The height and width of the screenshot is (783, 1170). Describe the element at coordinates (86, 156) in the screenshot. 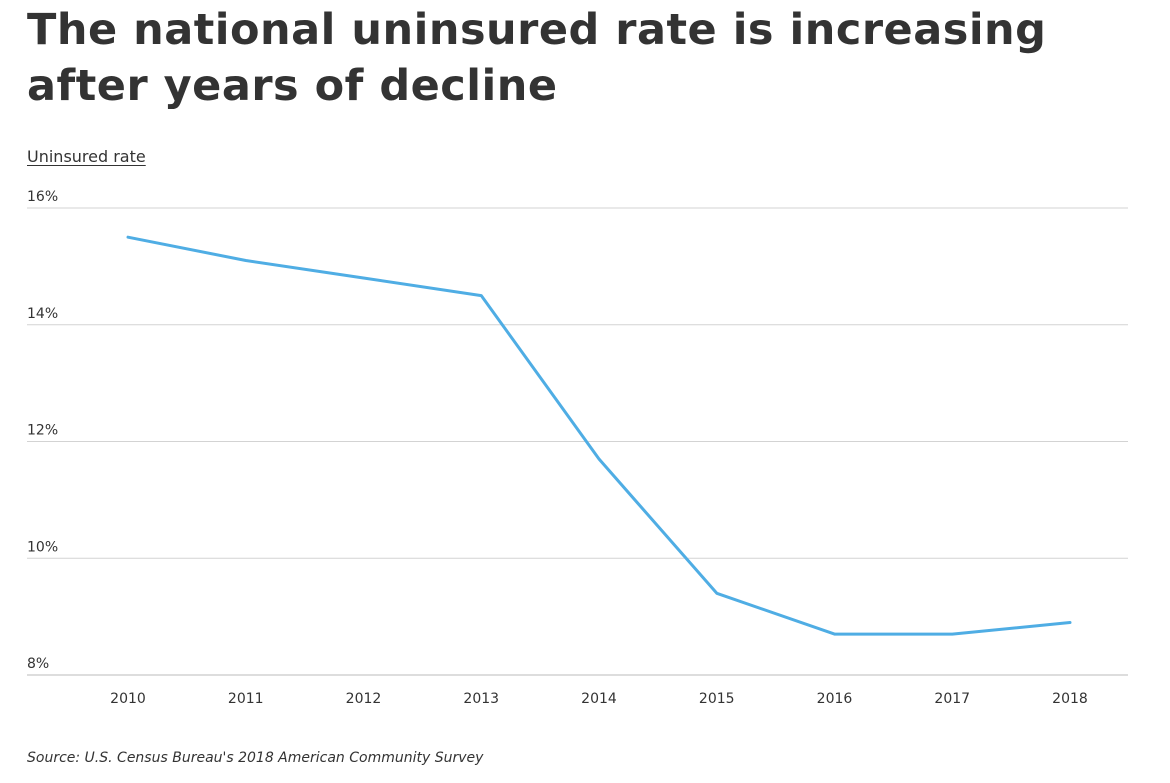

I see `y-axis-label: Uninsured rate` at that location.